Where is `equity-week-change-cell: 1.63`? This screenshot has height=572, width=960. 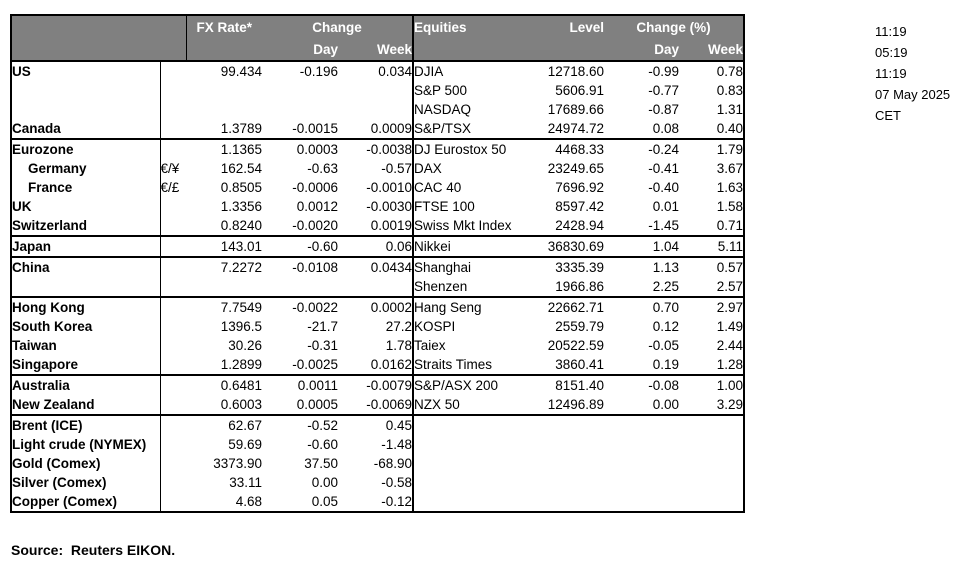
equity-week-change-cell: 1.63 is located at coordinates (729, 187).